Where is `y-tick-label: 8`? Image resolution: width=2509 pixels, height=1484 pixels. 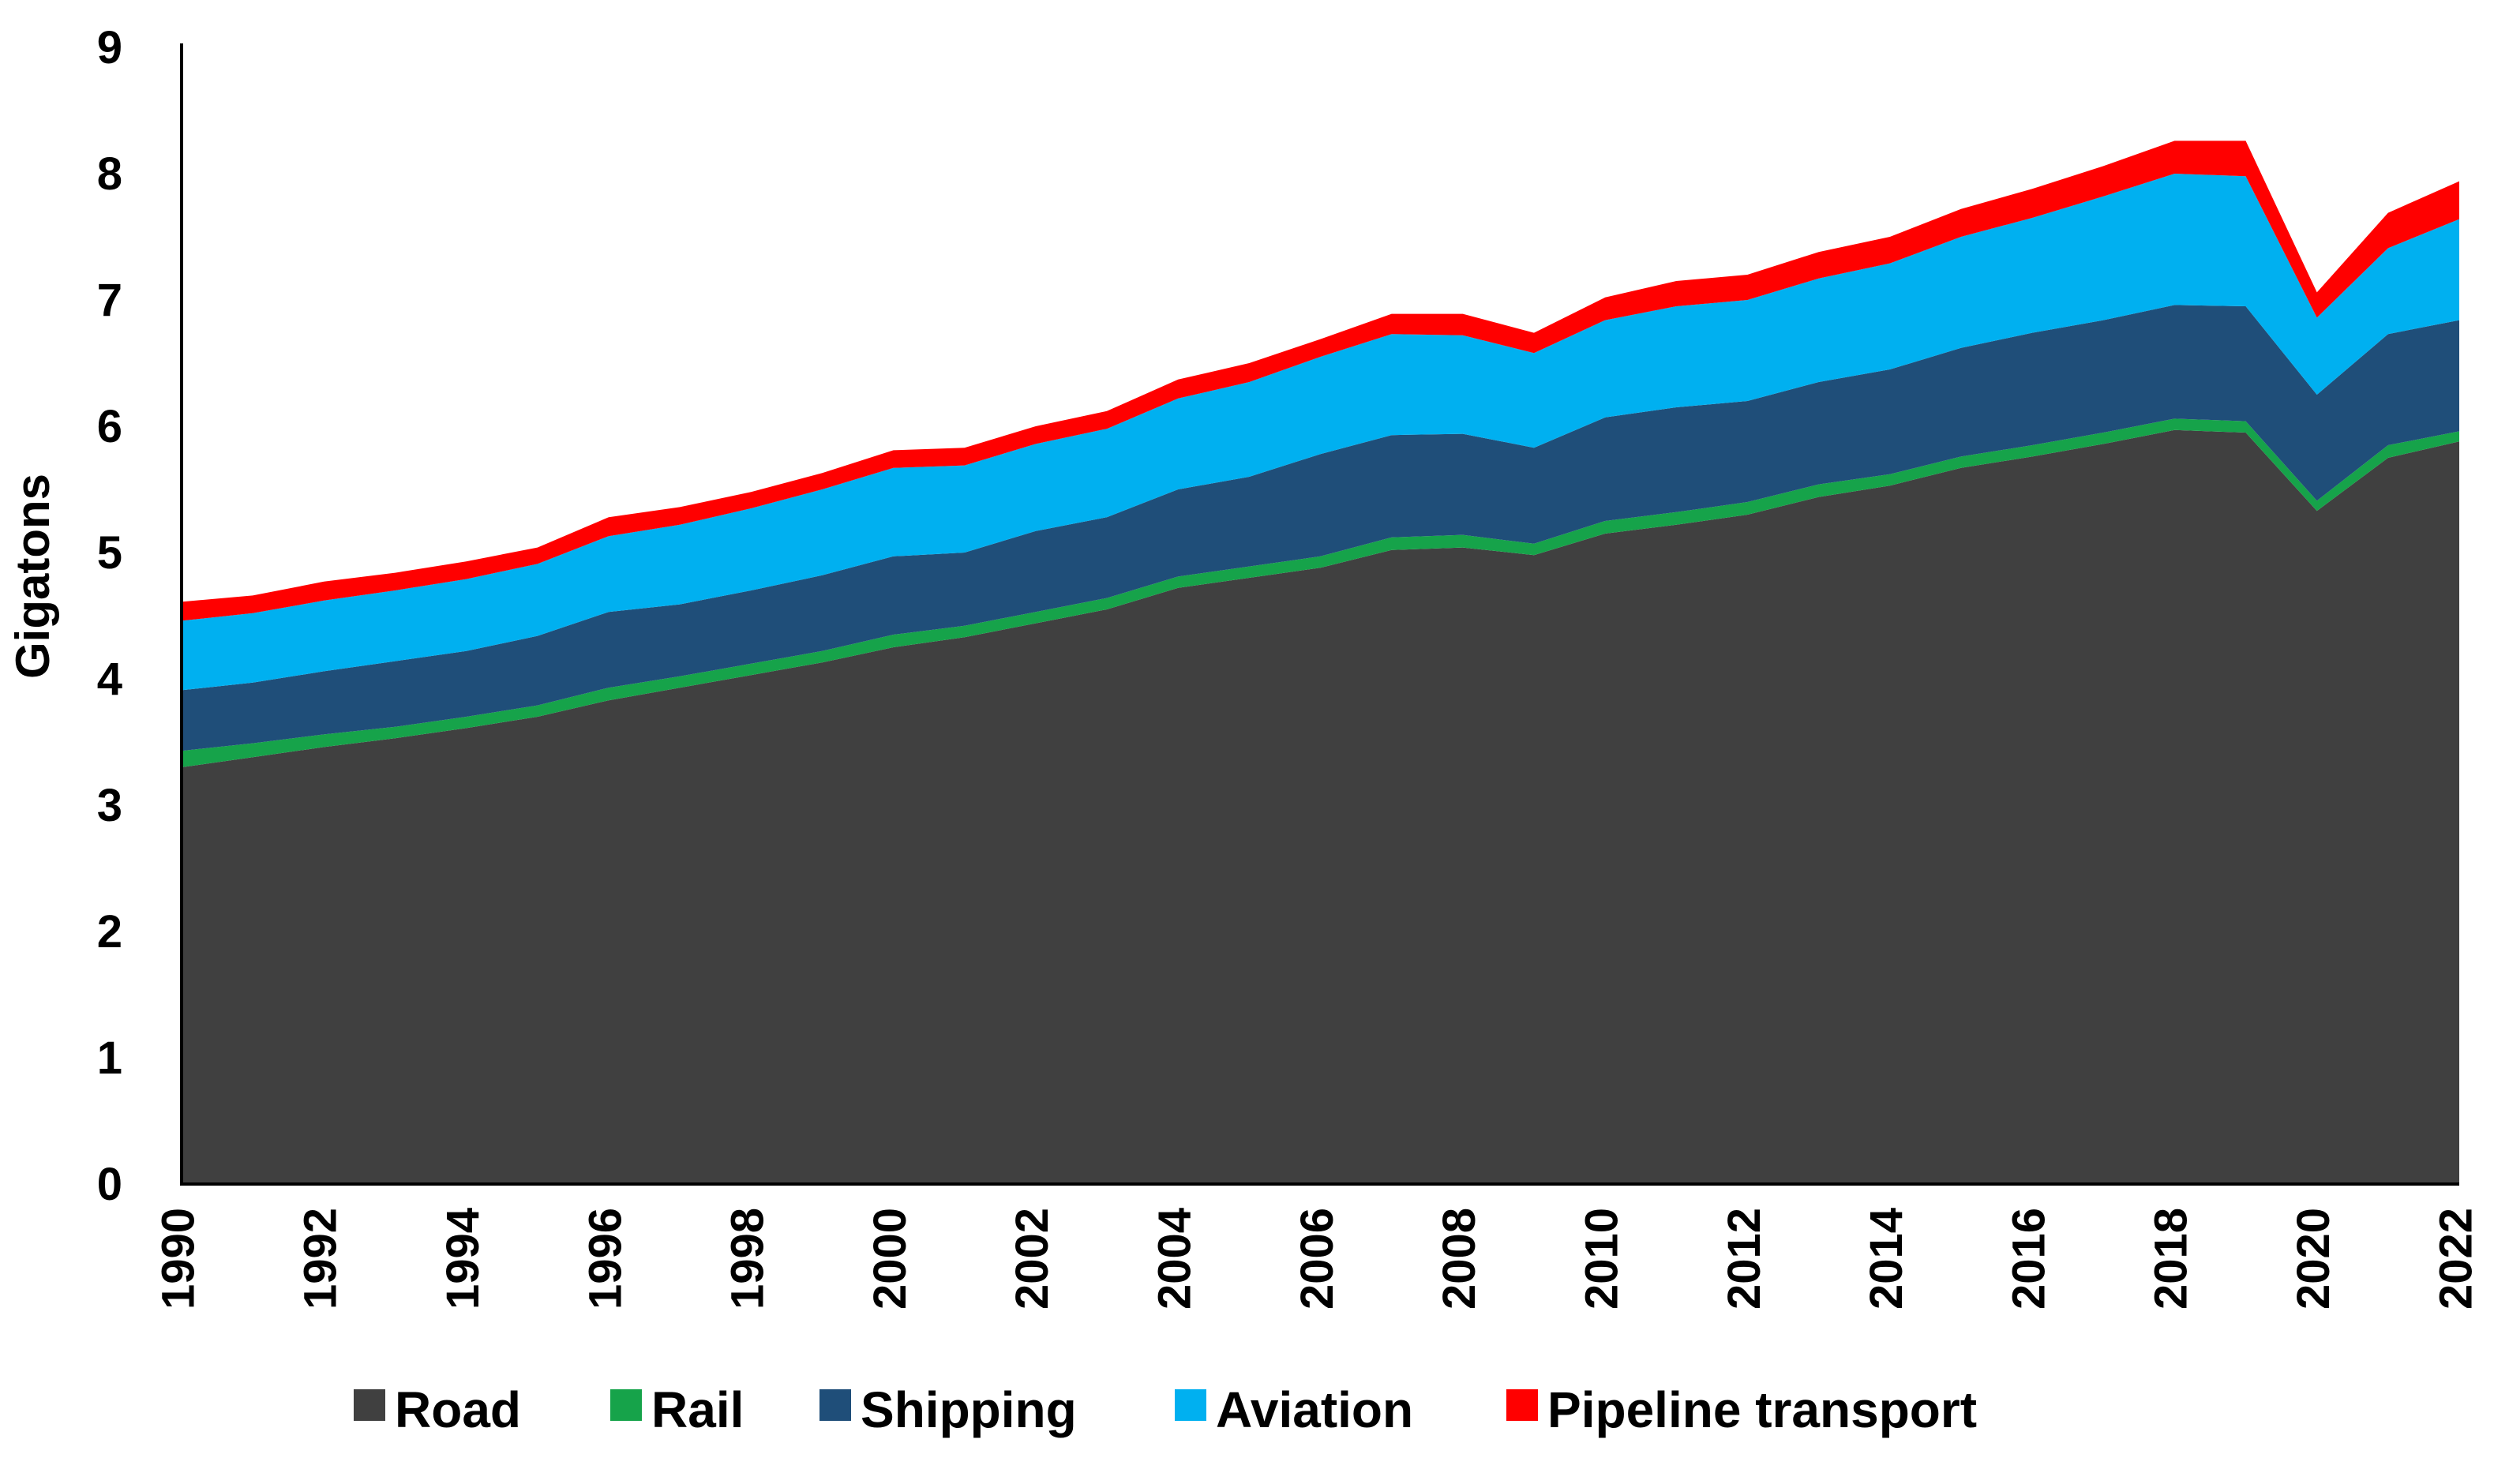
y-tick-label: 8 is located at coordinates (109, 174).